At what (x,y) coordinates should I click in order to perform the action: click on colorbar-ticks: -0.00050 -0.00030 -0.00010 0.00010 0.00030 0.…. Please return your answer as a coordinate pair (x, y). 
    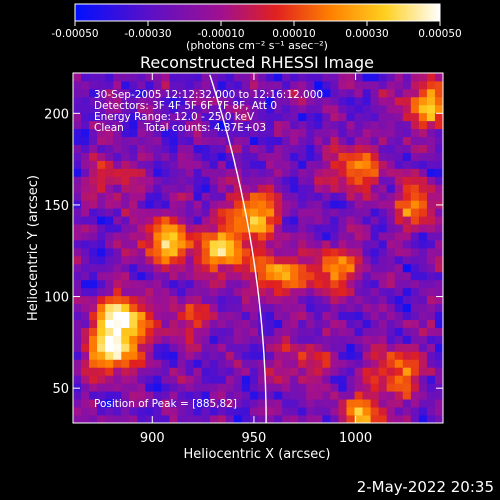
    Looking at the image, I should click on (256, 30).